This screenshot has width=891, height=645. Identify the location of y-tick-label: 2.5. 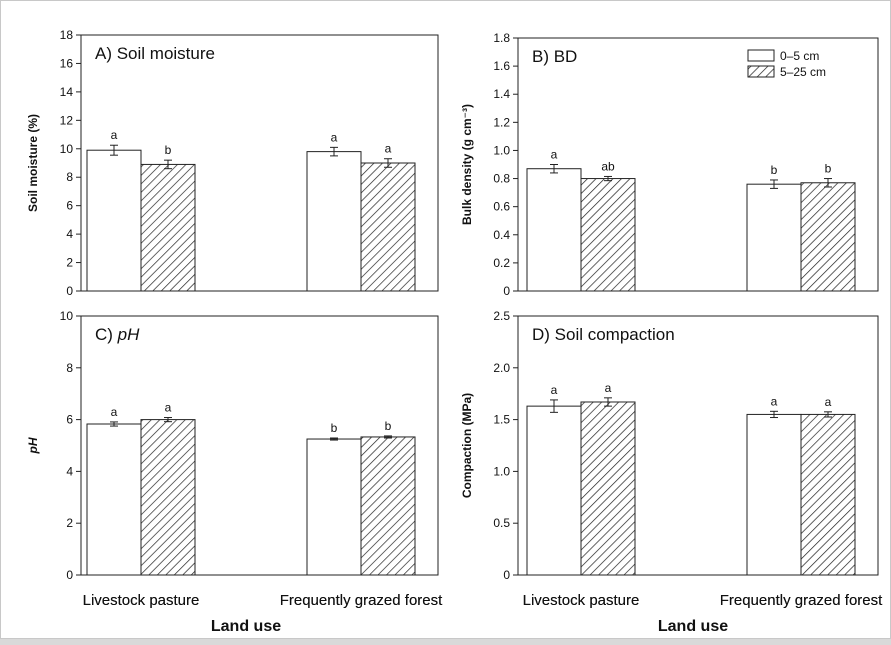
(501, 316).